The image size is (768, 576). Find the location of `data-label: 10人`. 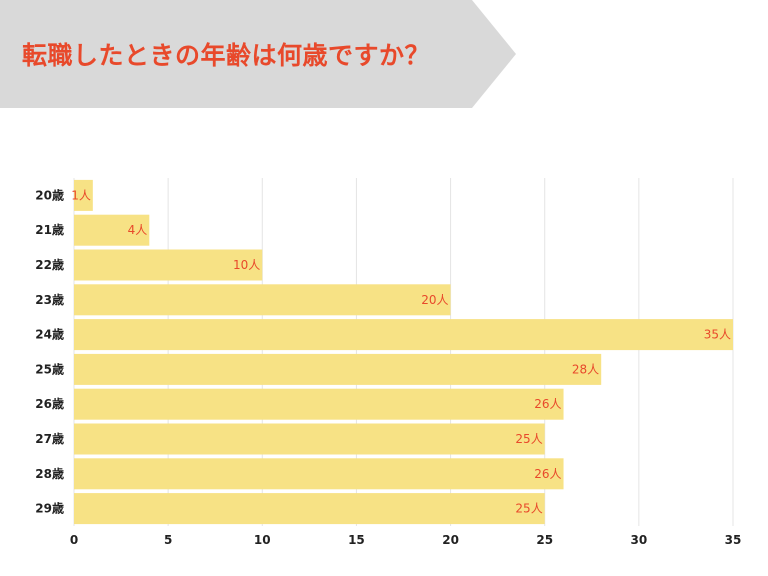

data-label: 10人 is located at coordinates (246, 265).